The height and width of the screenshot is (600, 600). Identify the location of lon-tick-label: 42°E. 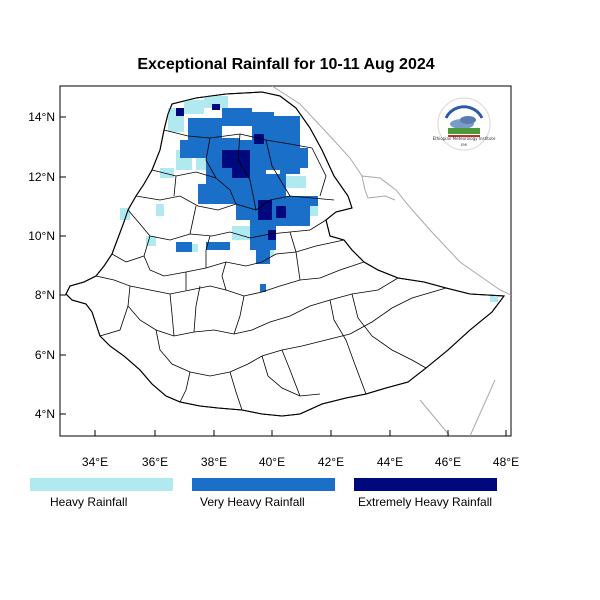
(331, 462).